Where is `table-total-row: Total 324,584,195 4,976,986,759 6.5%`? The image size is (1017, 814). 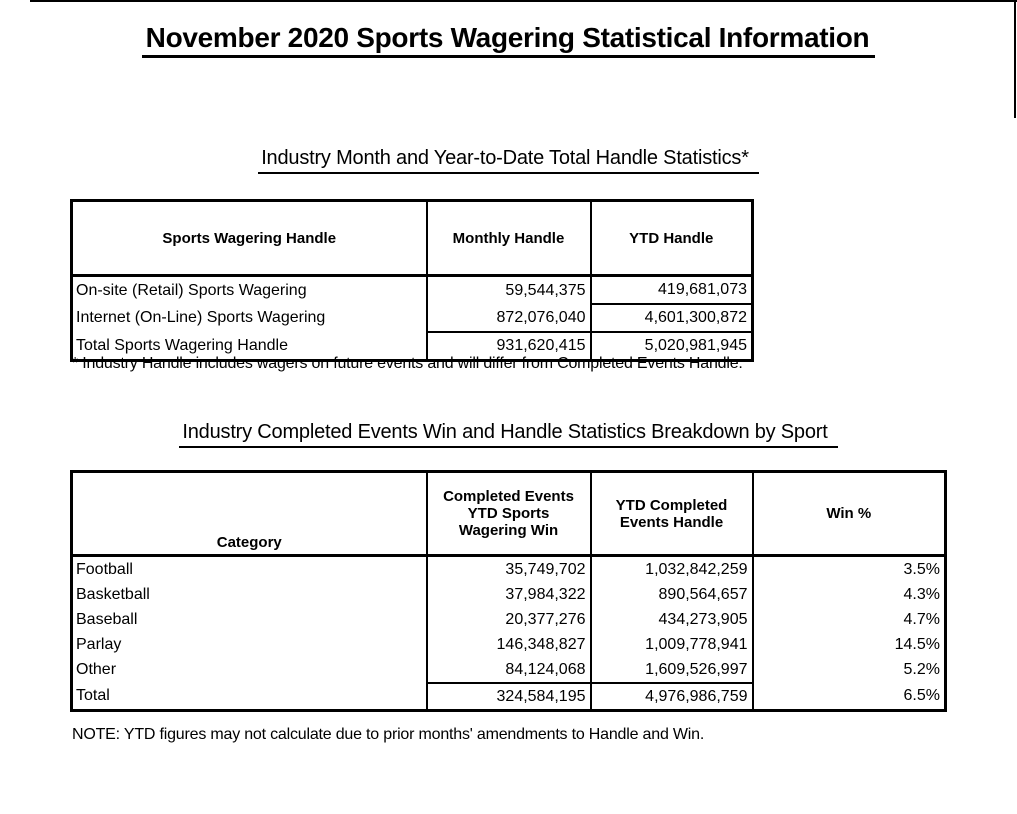 table-total-row: Total 324,584,195 4,976,986,759 6.5% is located at coordinates (508, 696).